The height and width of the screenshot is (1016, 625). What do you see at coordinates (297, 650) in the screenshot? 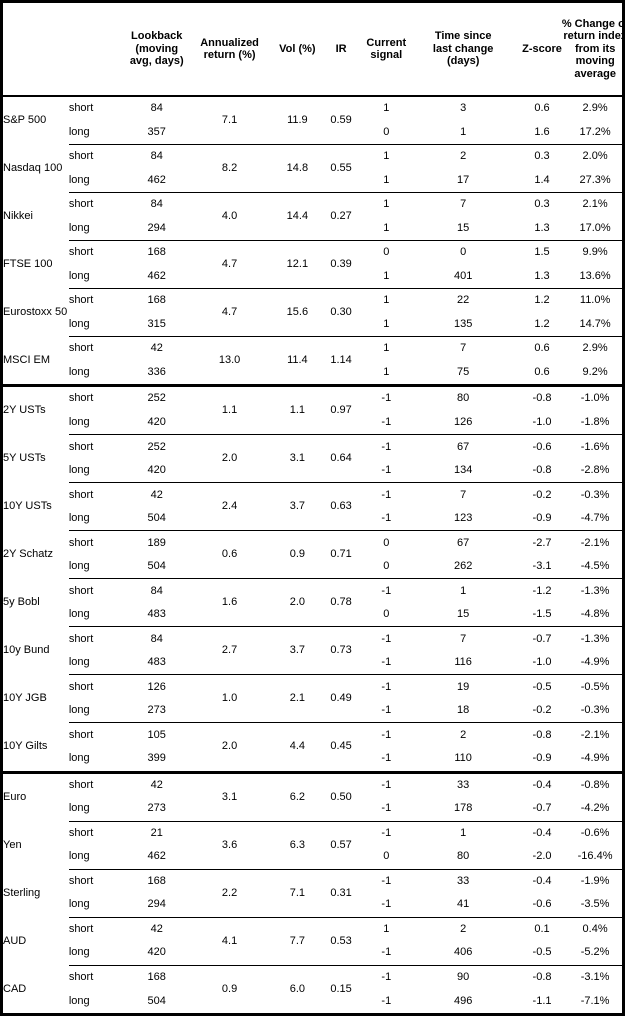
I see `cell-vol: 3.7` at bounding box center [297, 650].